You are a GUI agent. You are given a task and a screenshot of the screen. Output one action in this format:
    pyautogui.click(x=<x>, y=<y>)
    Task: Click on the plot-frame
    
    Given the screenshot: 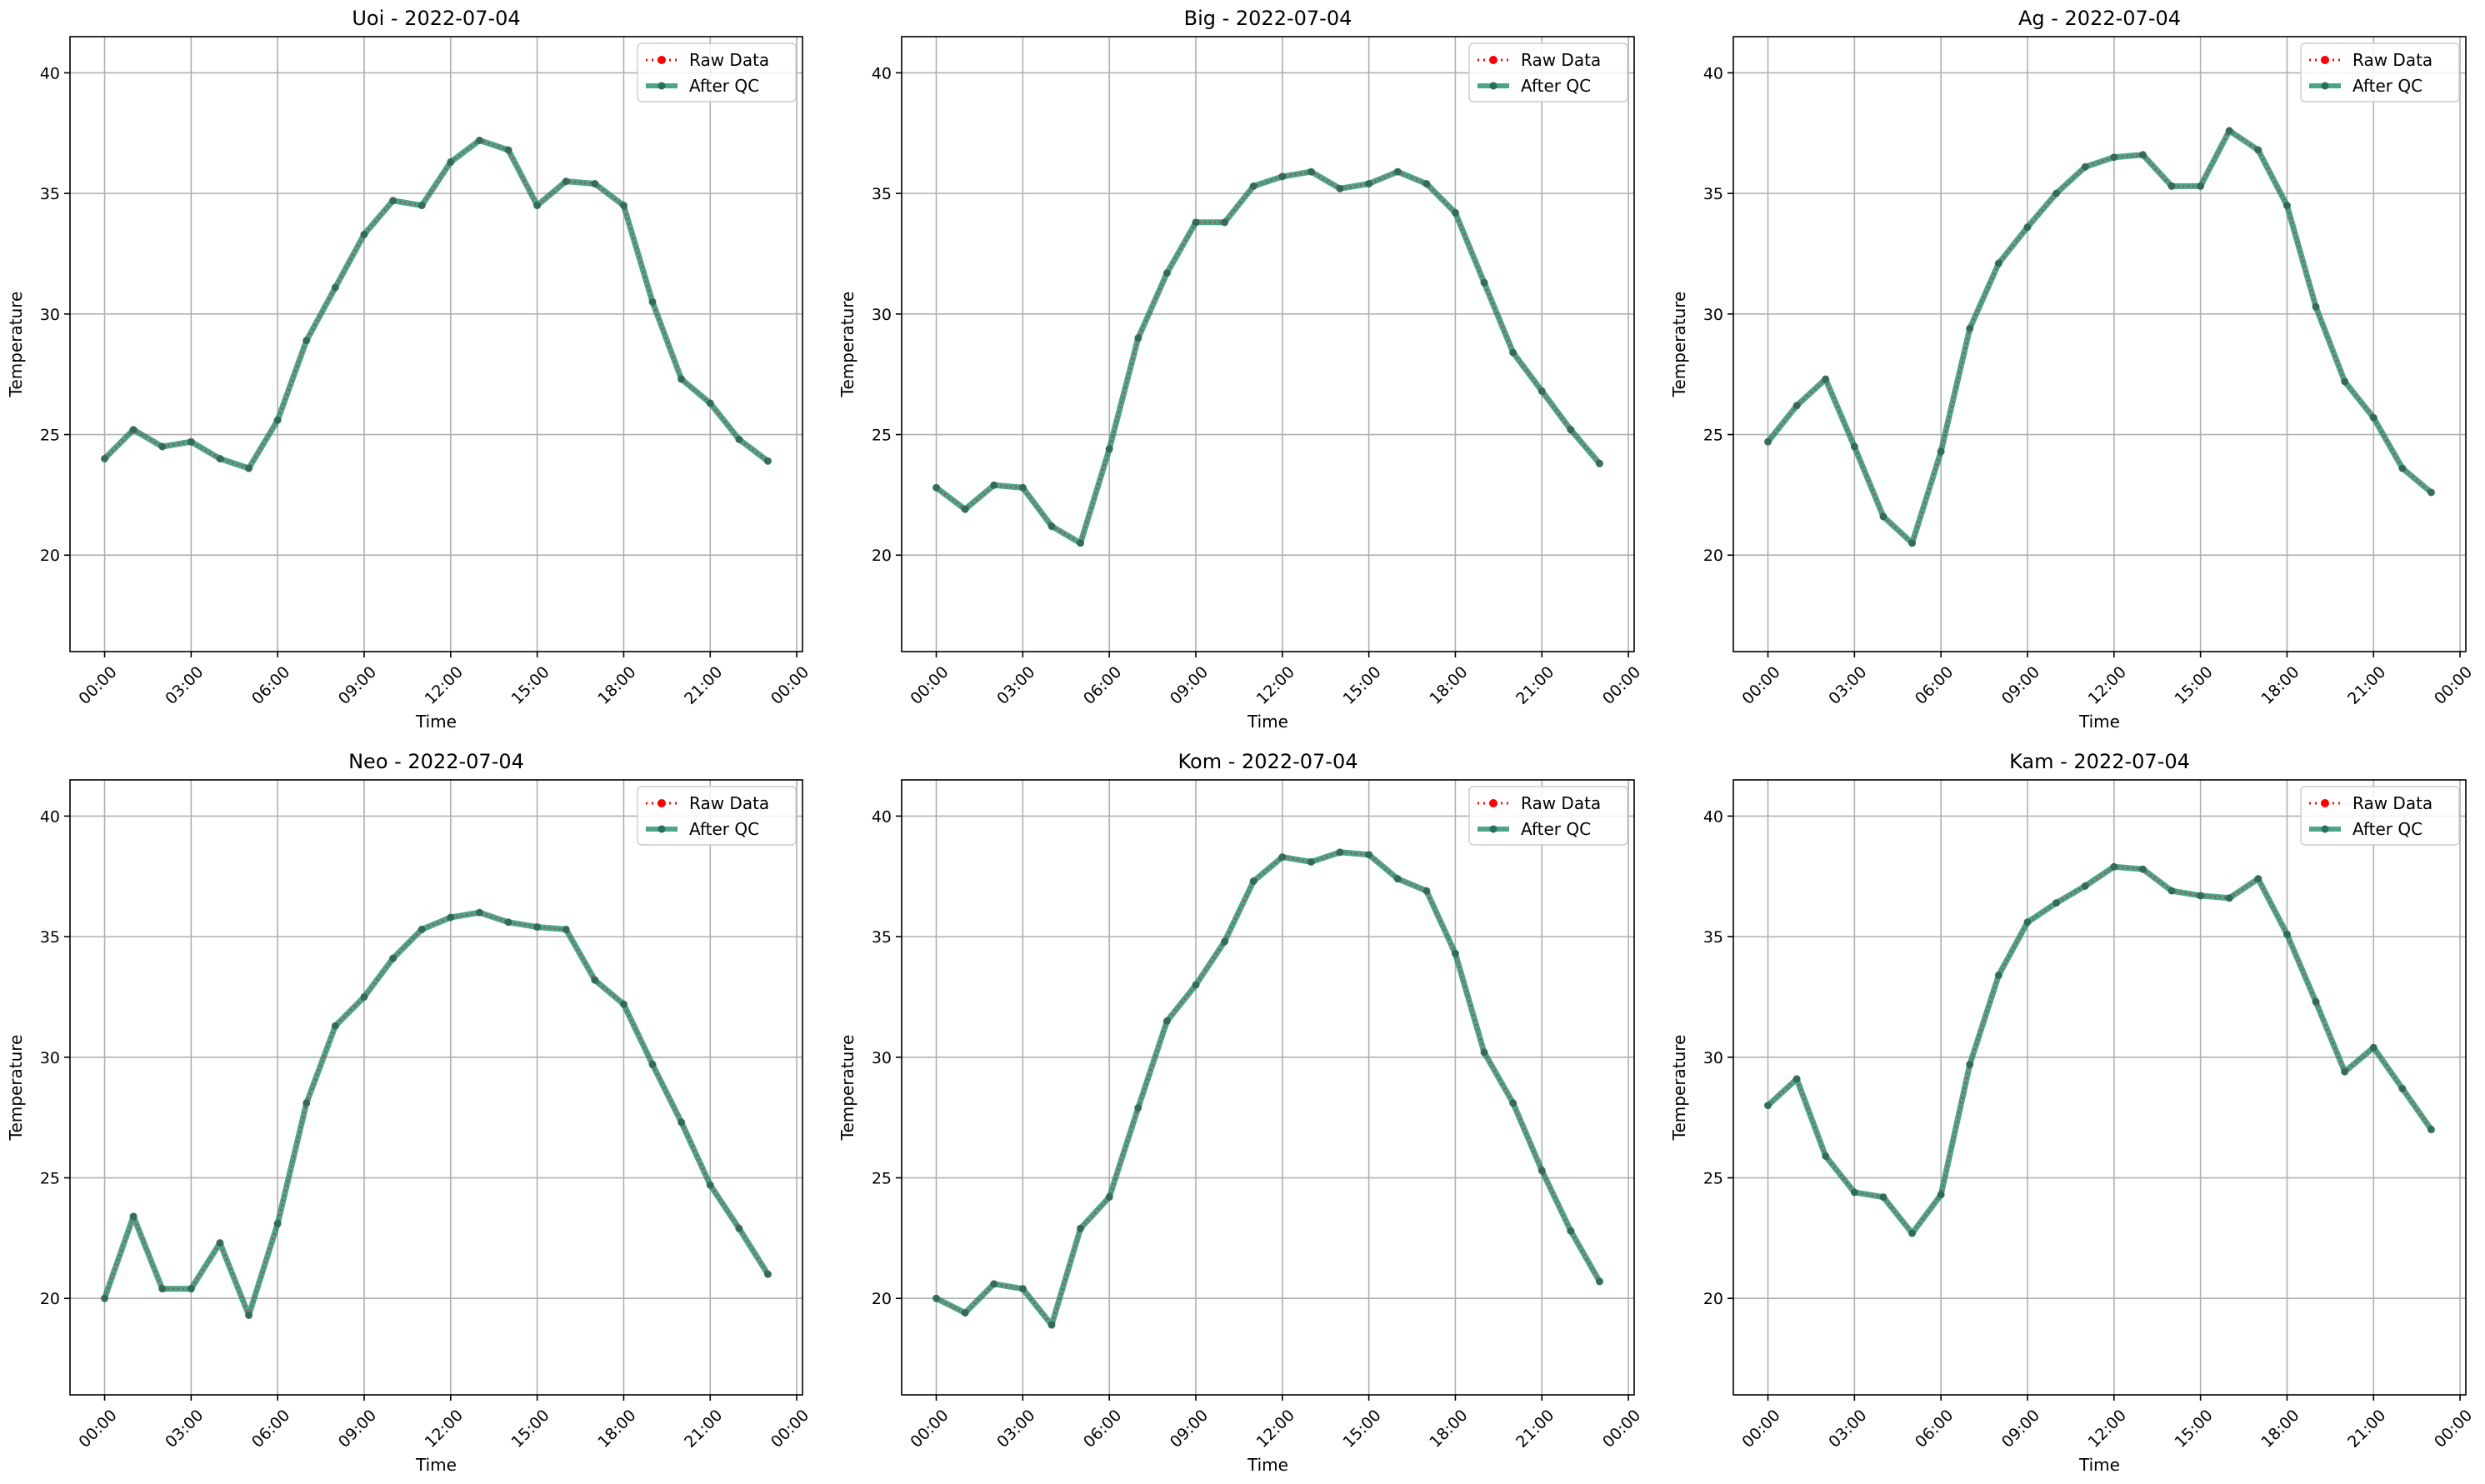 What is the action you would take?
    pyautogui.click(x=1268, y=344)
    